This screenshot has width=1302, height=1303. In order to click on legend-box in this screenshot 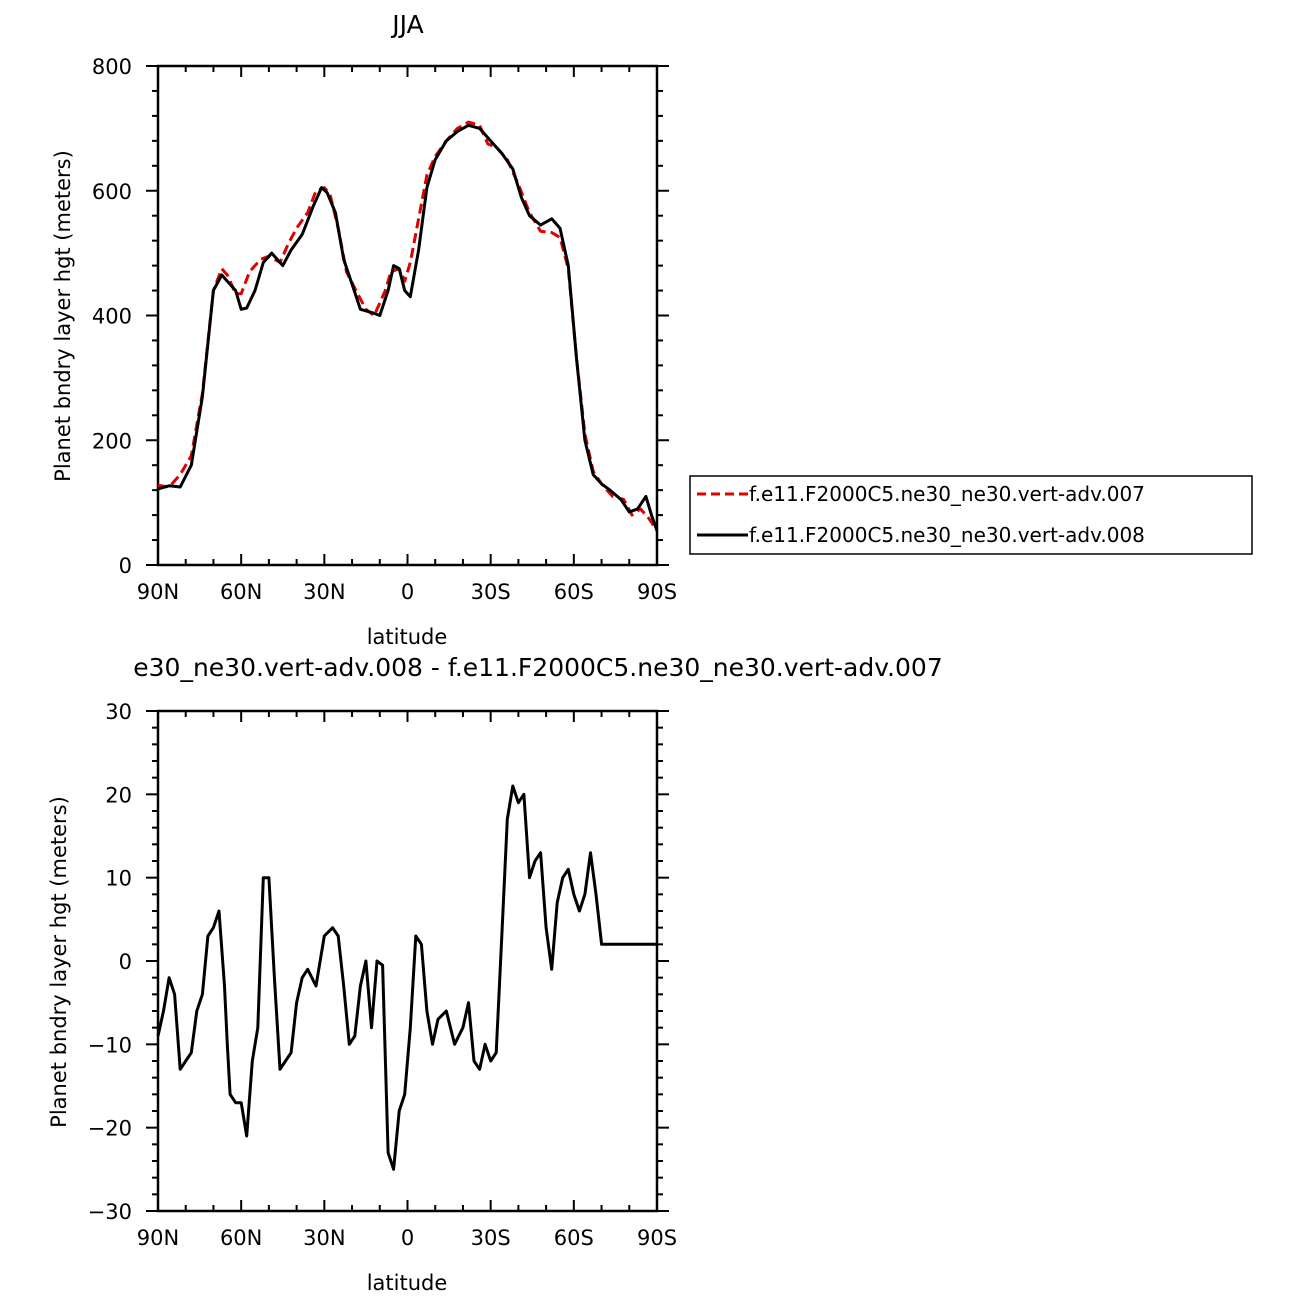, I will do `click(971, 515)`.